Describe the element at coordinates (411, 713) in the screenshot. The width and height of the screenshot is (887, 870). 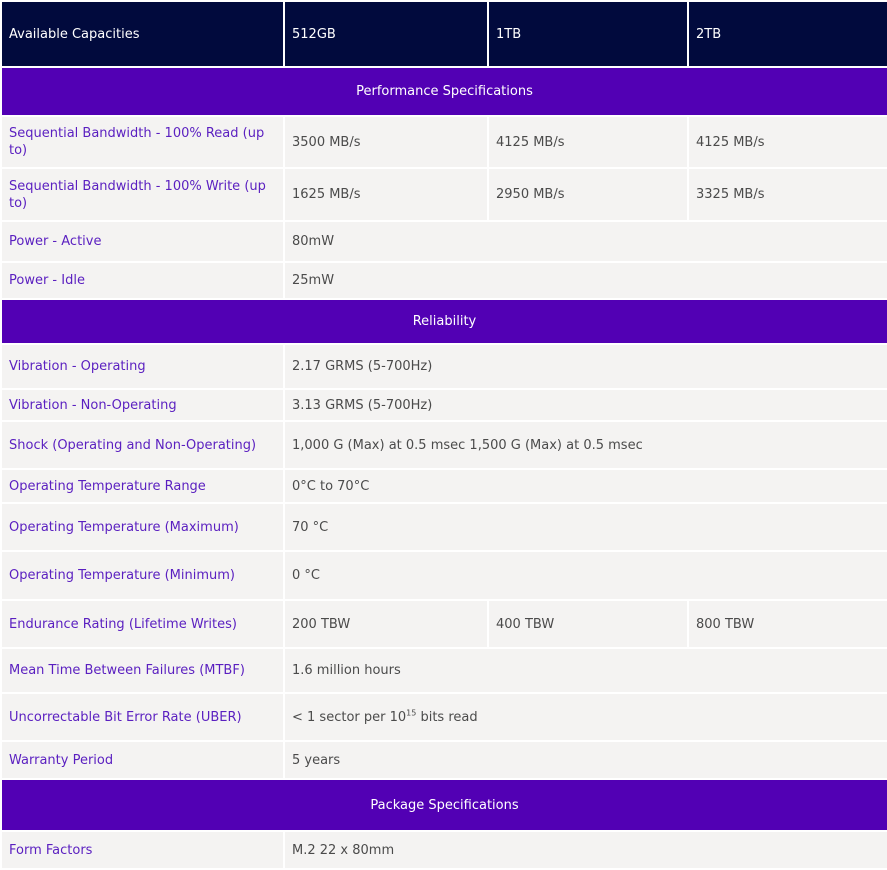
I see `uber-exponent: 15` at that location.